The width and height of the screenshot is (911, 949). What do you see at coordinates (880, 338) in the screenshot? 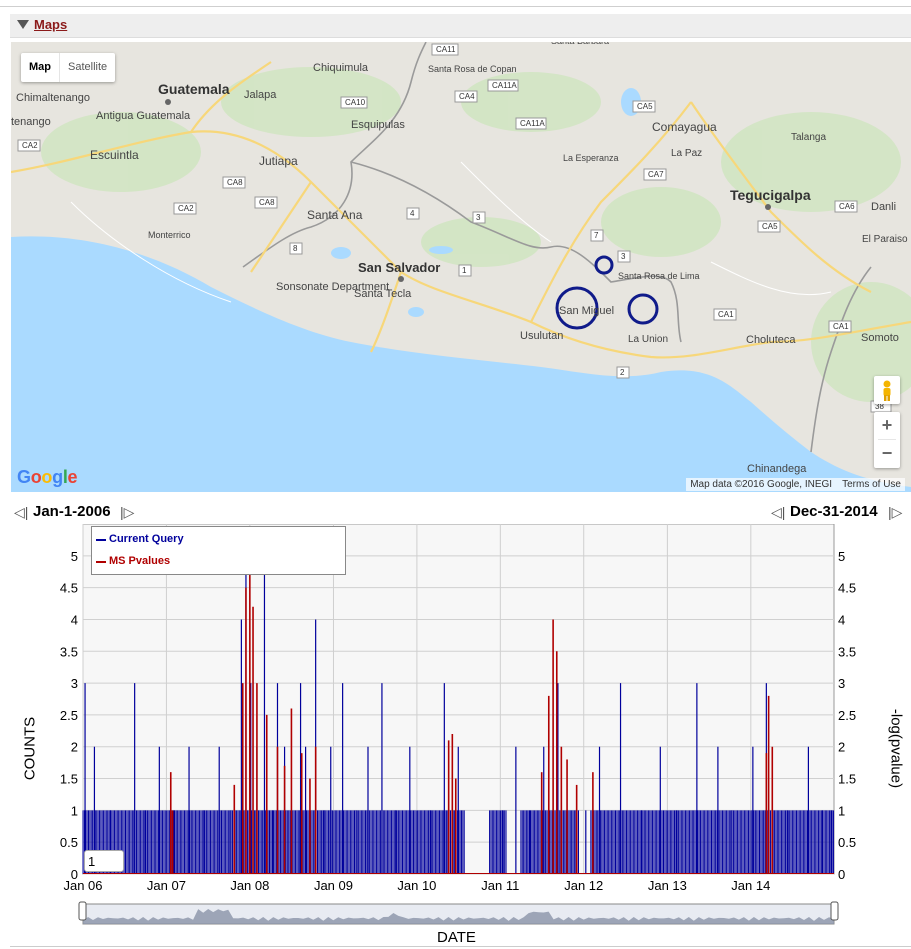
I see `place-label: Somoto` at bounding box center [880, 338].